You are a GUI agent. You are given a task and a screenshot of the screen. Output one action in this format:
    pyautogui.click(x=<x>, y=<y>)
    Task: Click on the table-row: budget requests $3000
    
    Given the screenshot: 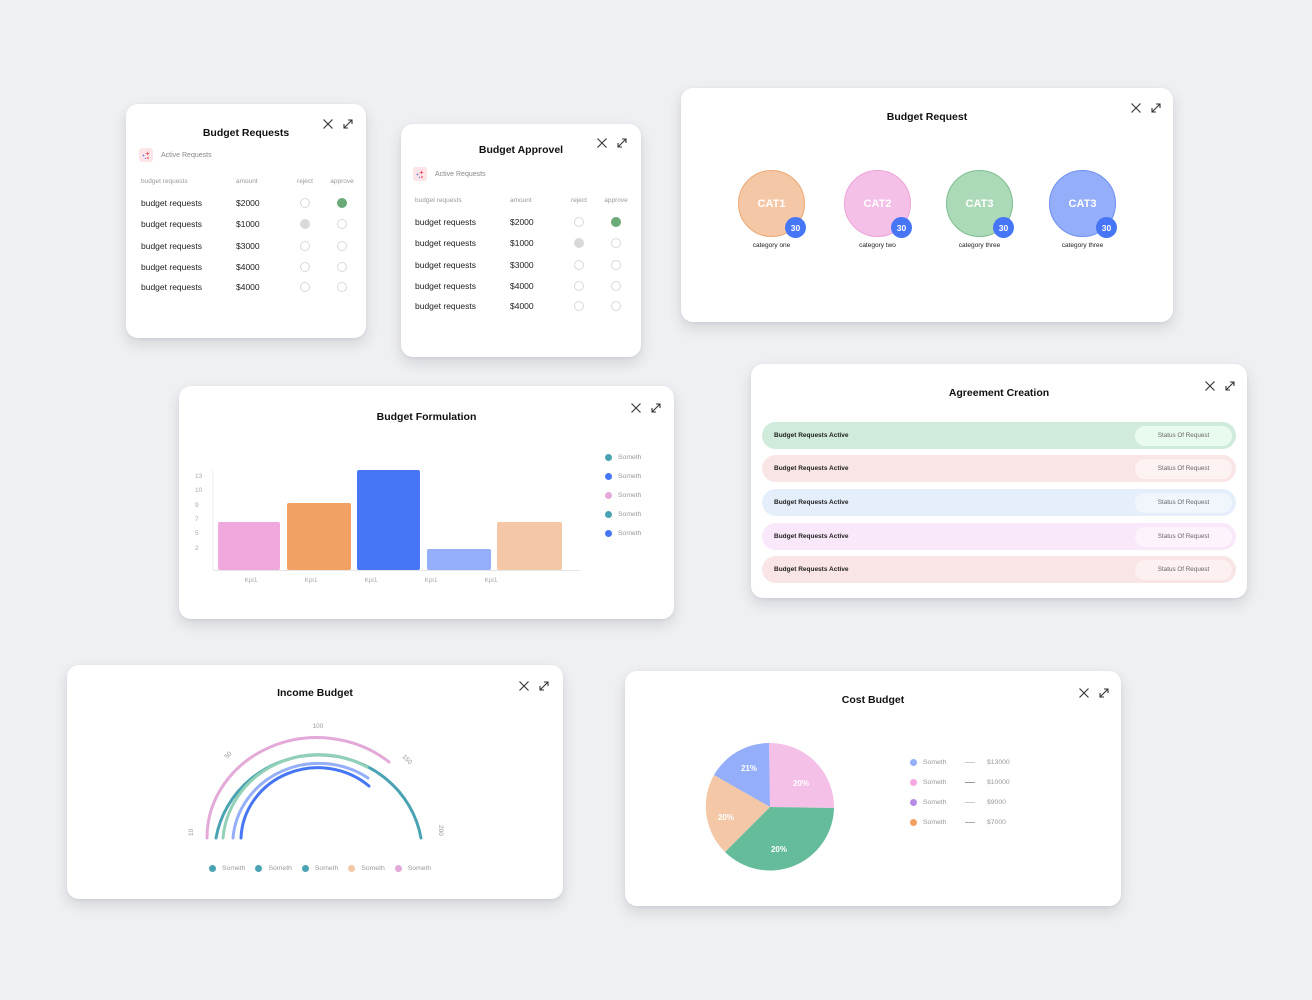 What is the action you would take?
    pyautogui.click(x=250, y=246)
    